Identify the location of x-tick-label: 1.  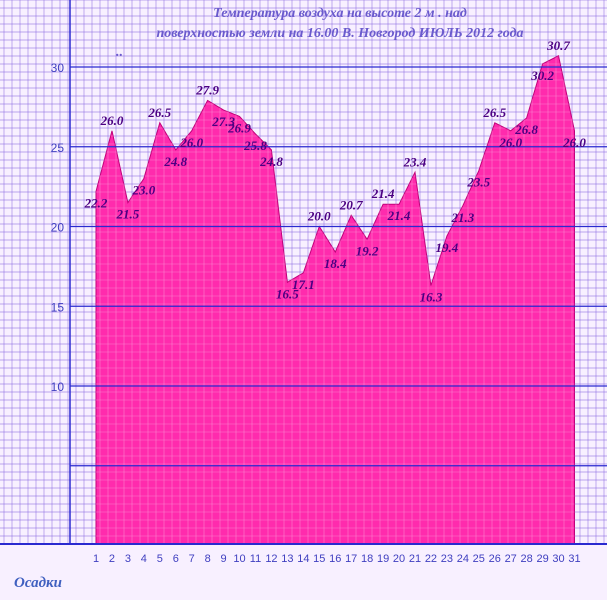
(96, 559).